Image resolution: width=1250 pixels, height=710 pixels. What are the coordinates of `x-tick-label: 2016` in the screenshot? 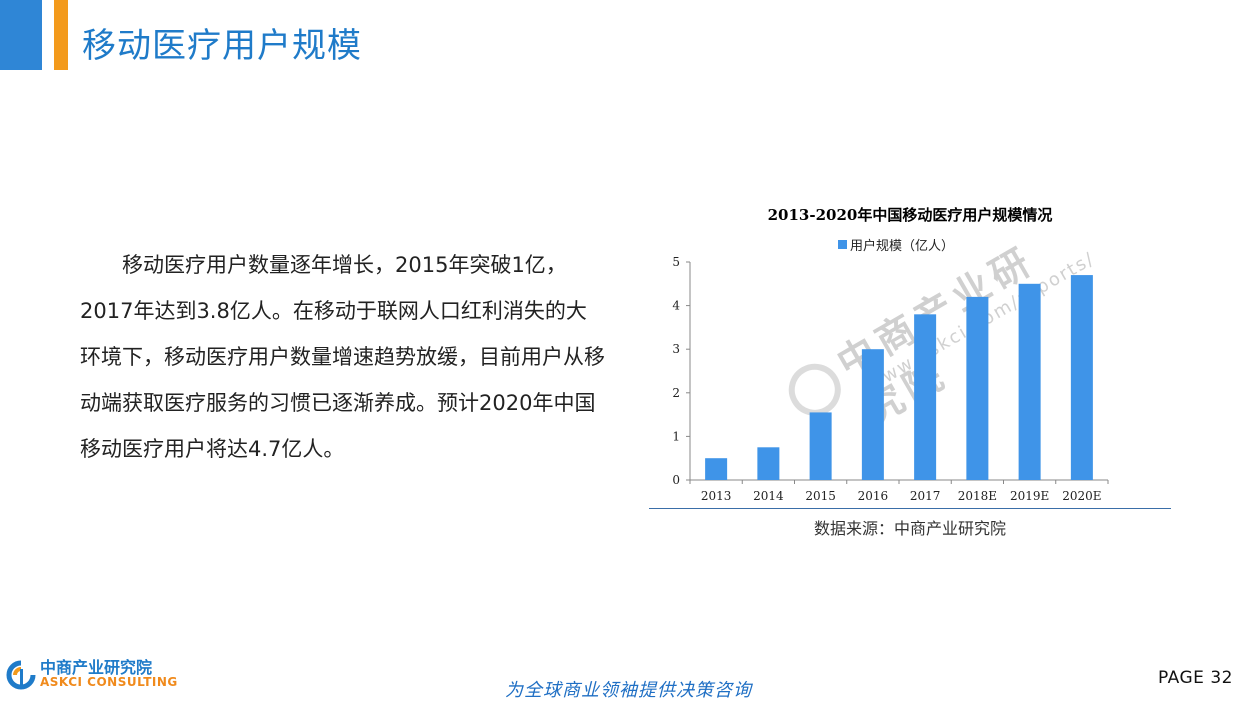 It's located at (873, 496).